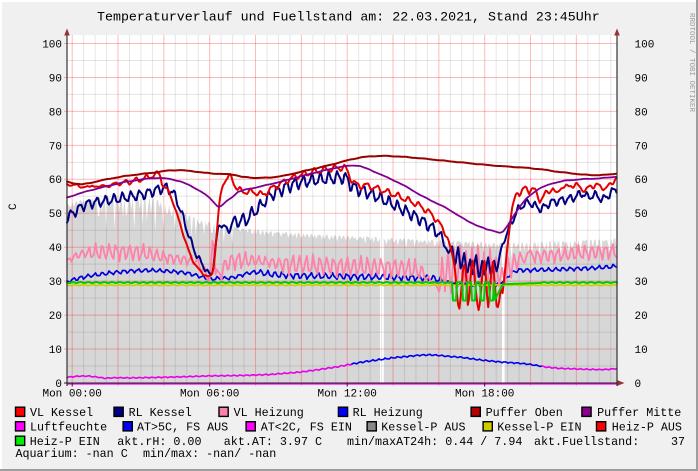  What do you see at coordinates (524, 413) in the screenshot?
I see `svg-text: Puffer Oben` at bounding box center [524, 413].